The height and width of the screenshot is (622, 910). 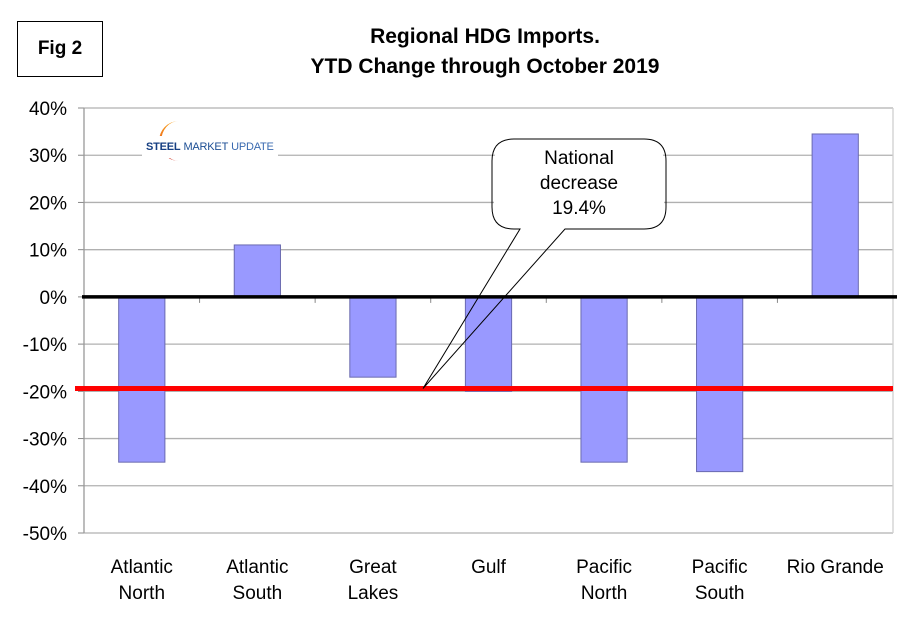 What do you see at coordinates (45, 440) in the screenshot?
I see `y-tick-label: -30%` at bounding box center [45, 440].